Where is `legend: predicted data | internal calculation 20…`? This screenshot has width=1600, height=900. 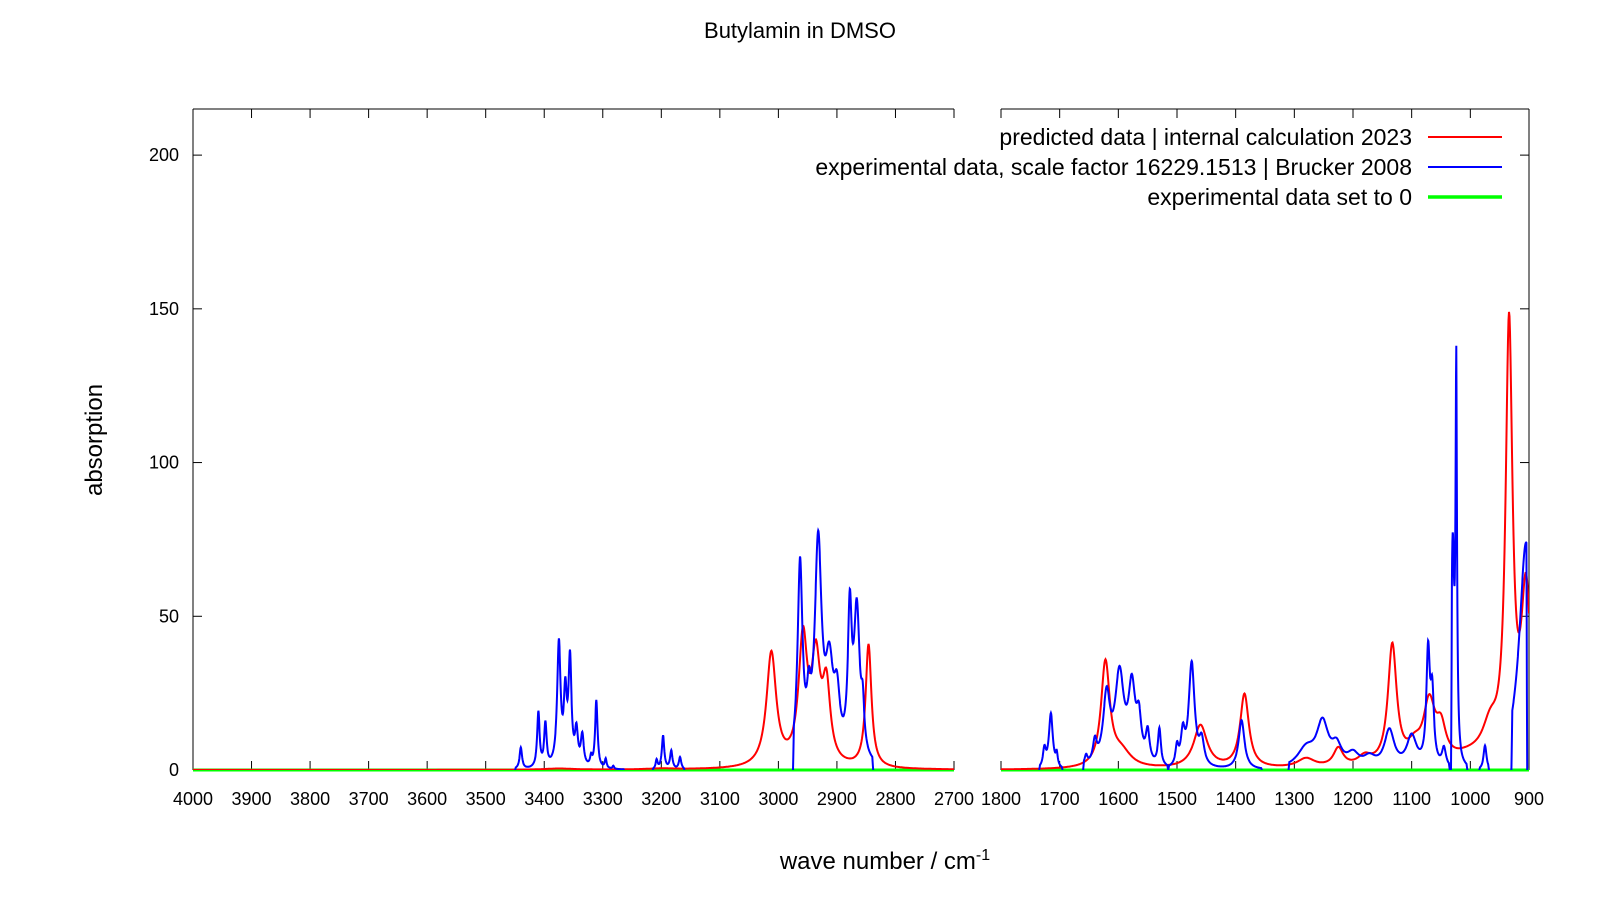 legend: predicted data | internal calculation 20… is located at coordinates (1158, 167).